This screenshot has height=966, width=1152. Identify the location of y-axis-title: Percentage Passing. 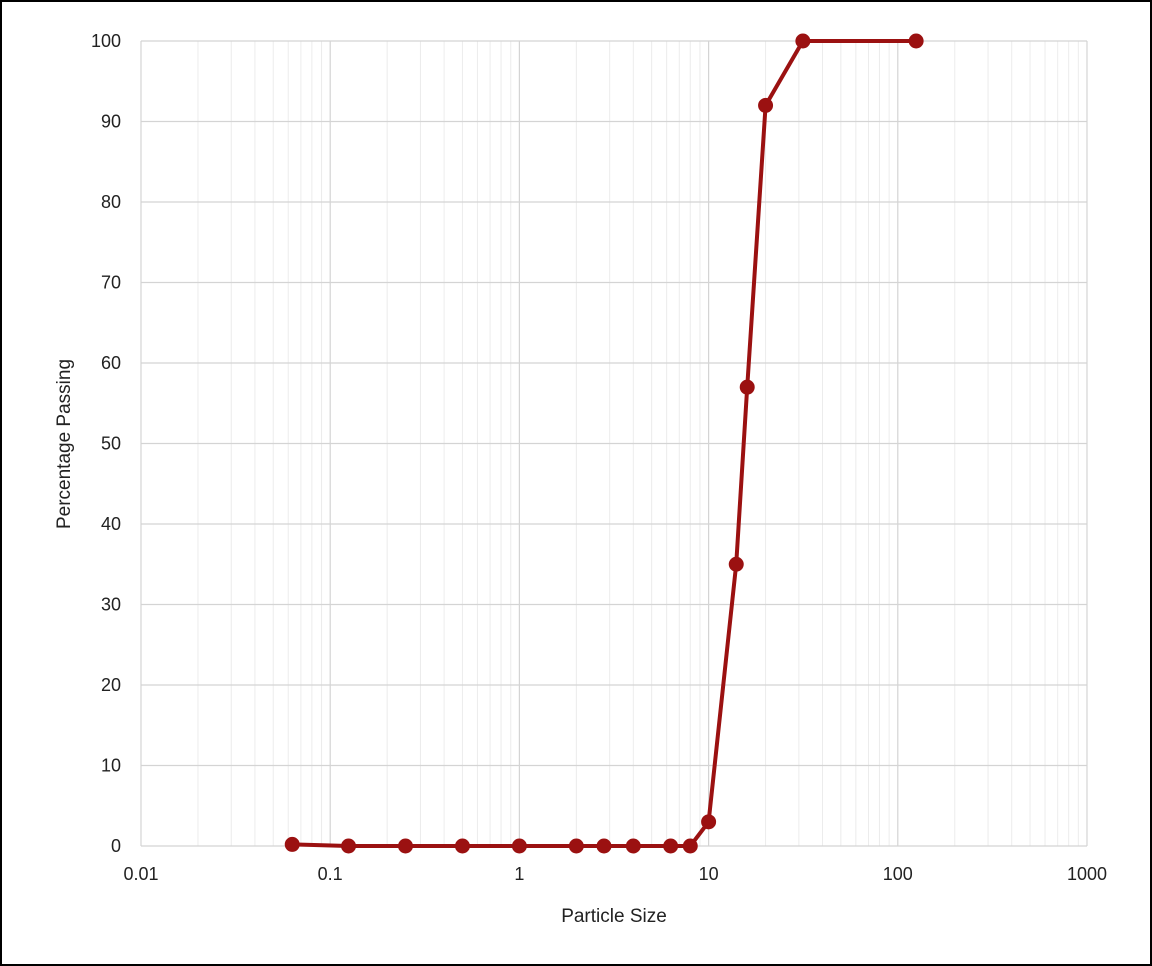
(64, 444).